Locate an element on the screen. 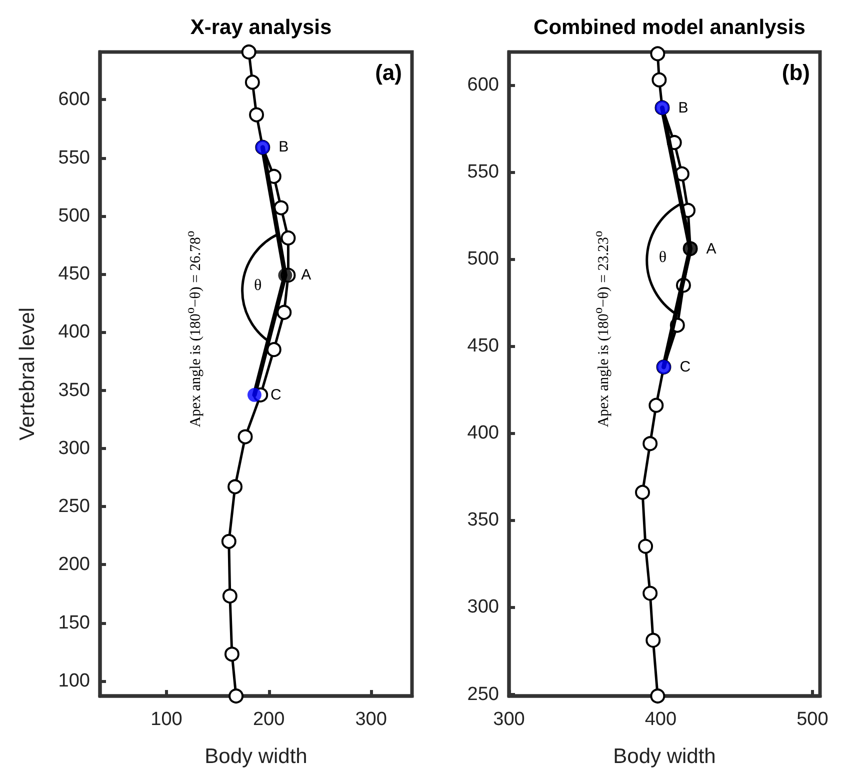  x-tick-label: 500 is located at coordinates (812, 719).